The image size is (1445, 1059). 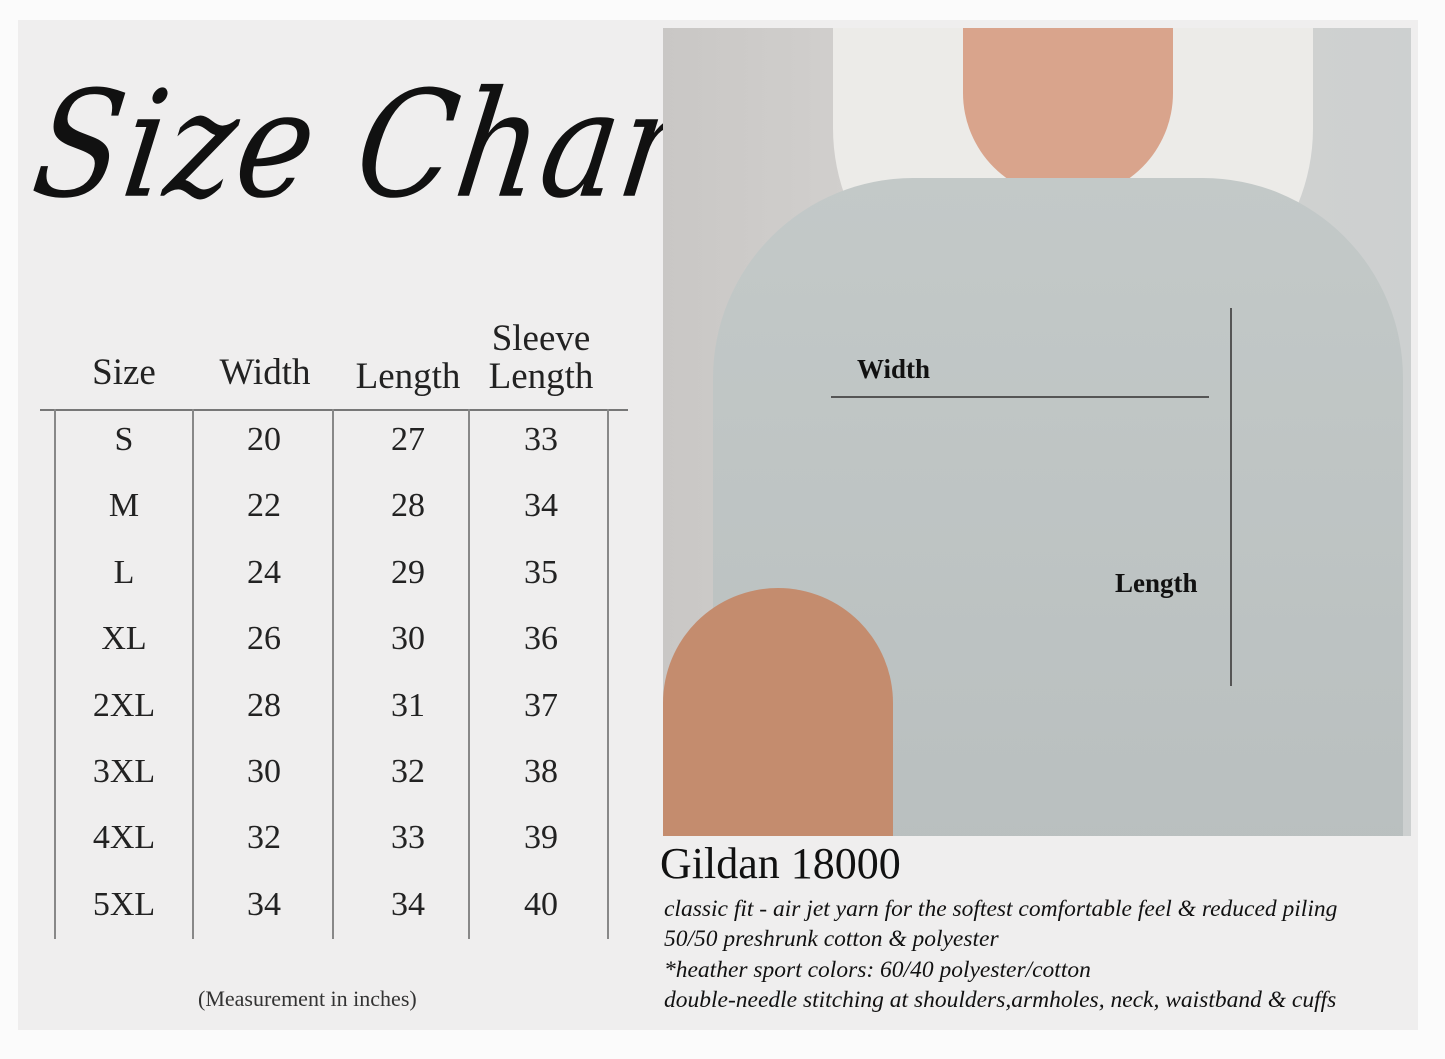 I want to click on header-length: Length, so click(x=408, y=376).